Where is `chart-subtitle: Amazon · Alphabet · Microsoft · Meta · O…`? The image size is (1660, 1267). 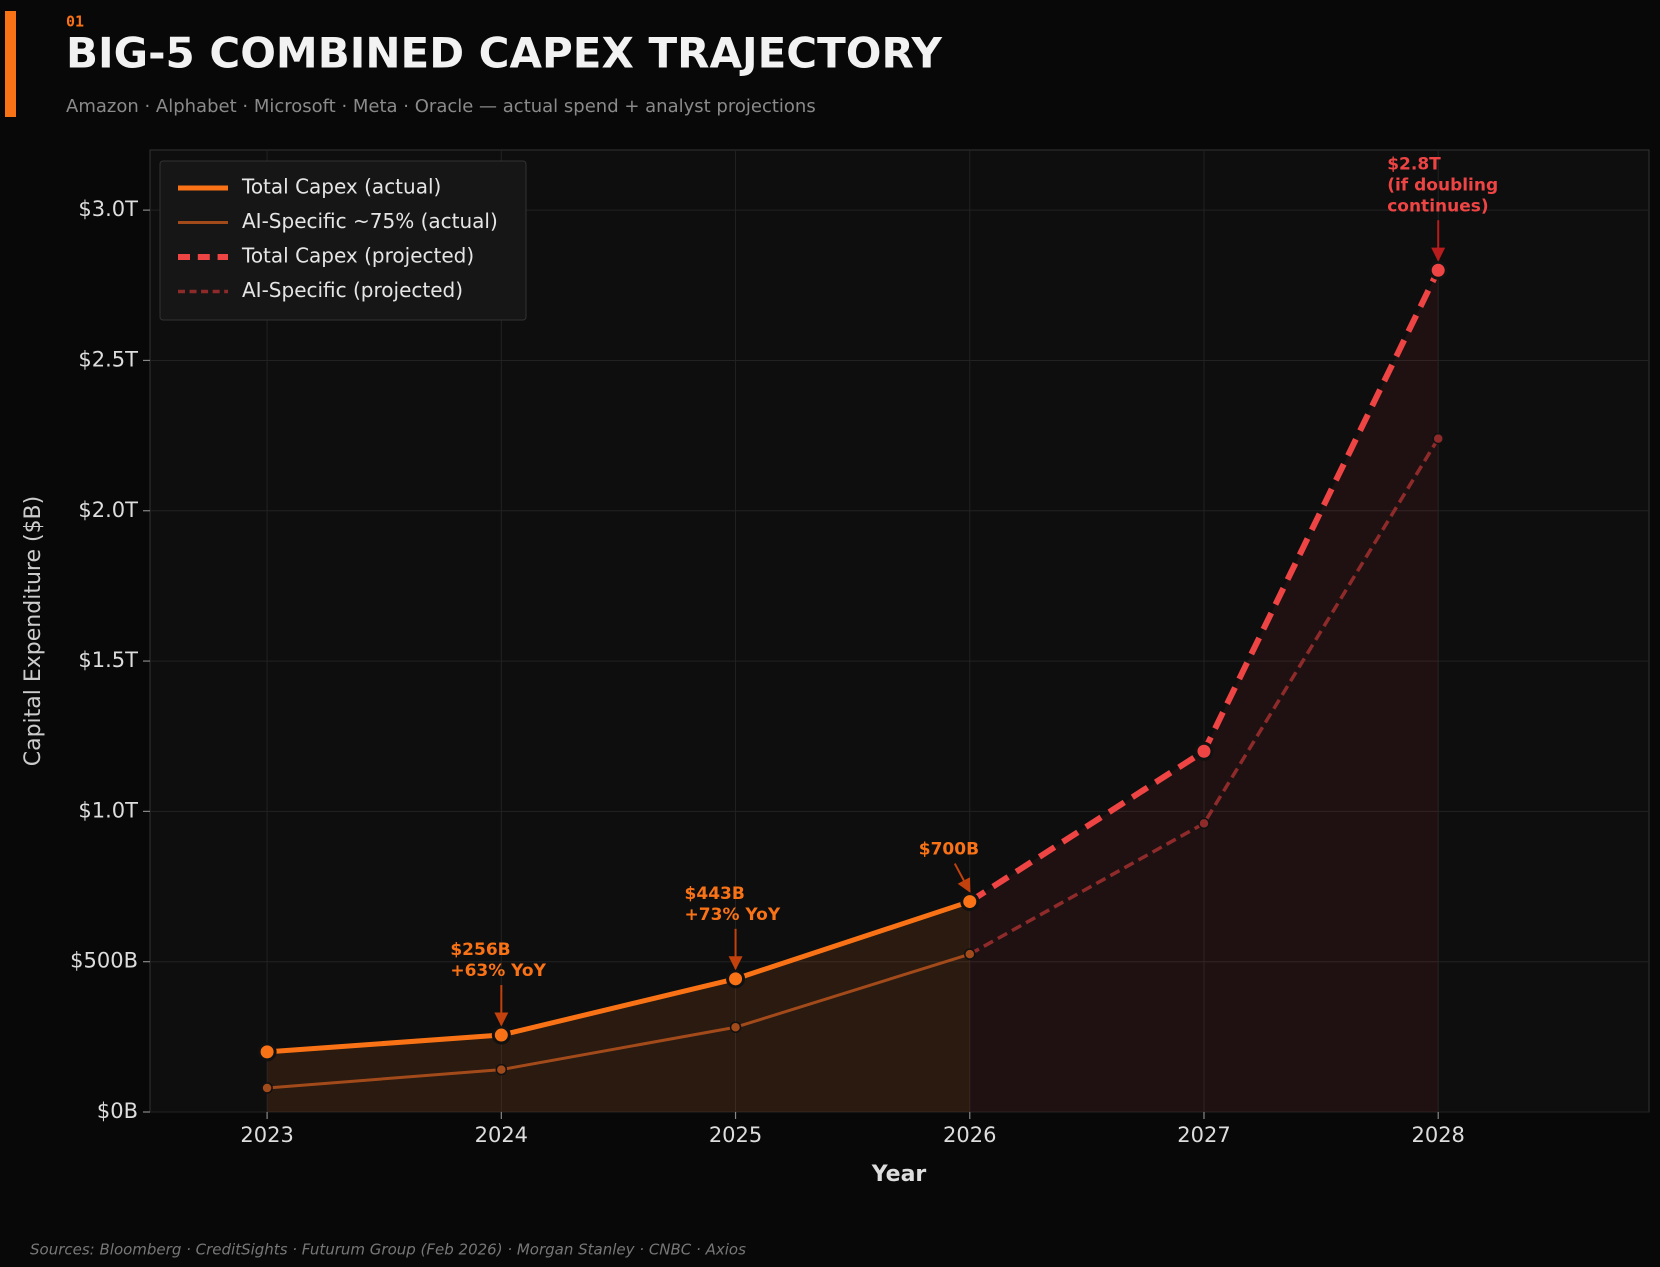 chart-subtitle: Amazon · Alphabet · Microsoft · Meta · O… is located at coordinates (441, 106).